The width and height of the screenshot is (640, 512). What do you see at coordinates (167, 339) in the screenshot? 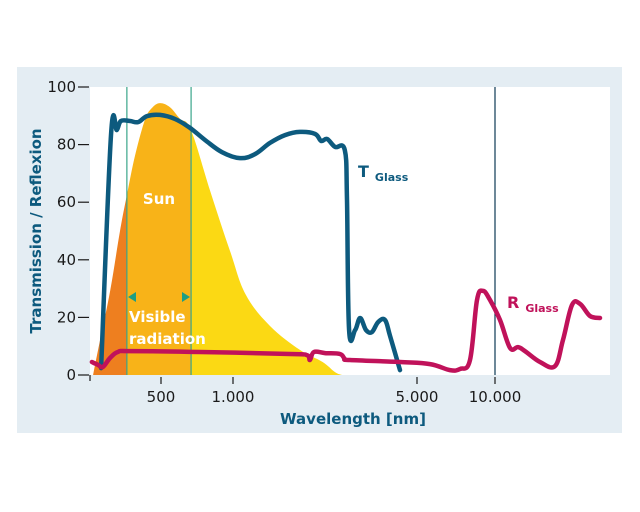
I see `visible-label-line2: radiation` at bounding box center [167, 339].